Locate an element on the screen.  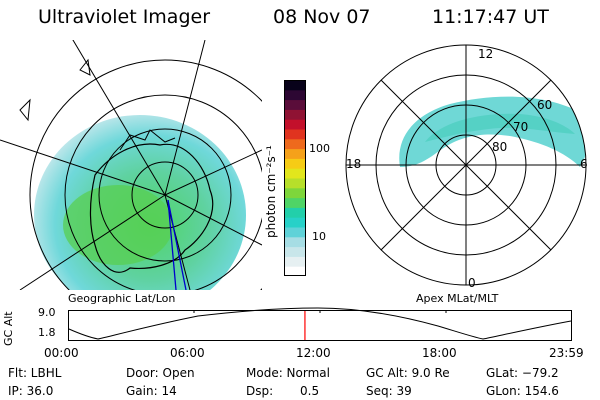
date-label: 08 Nov 07 is located at coordinates (322, 17).